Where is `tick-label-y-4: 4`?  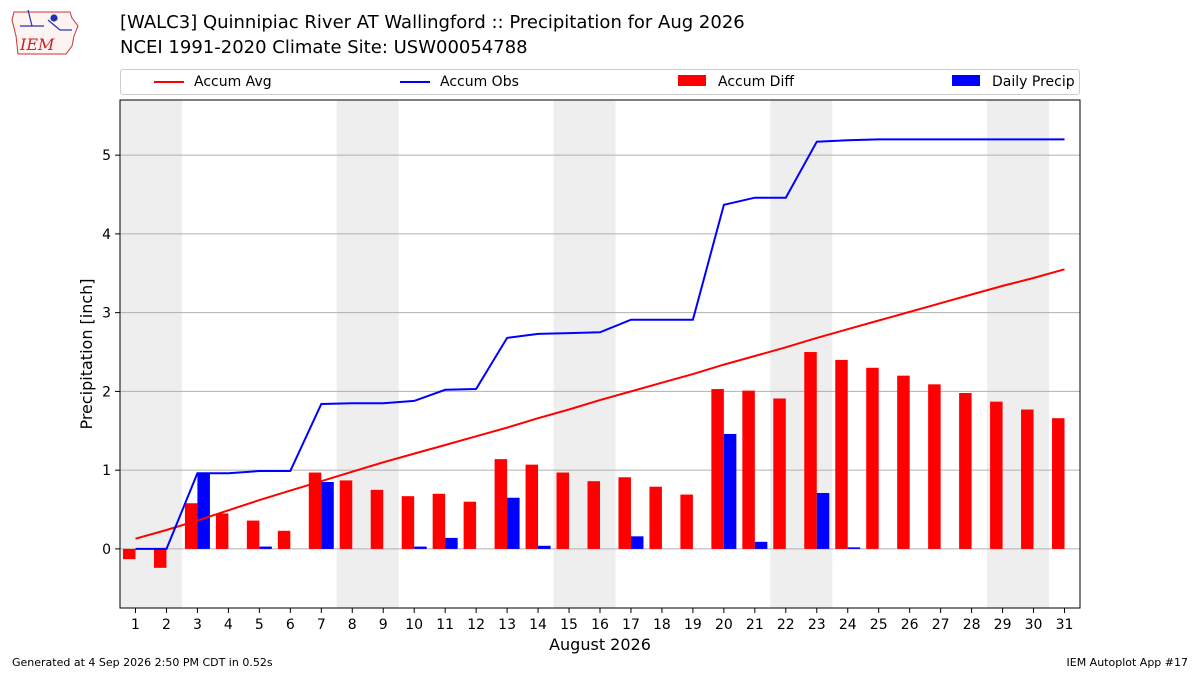 tick-label-y-4: 4 is located at coordinates (106, 235).